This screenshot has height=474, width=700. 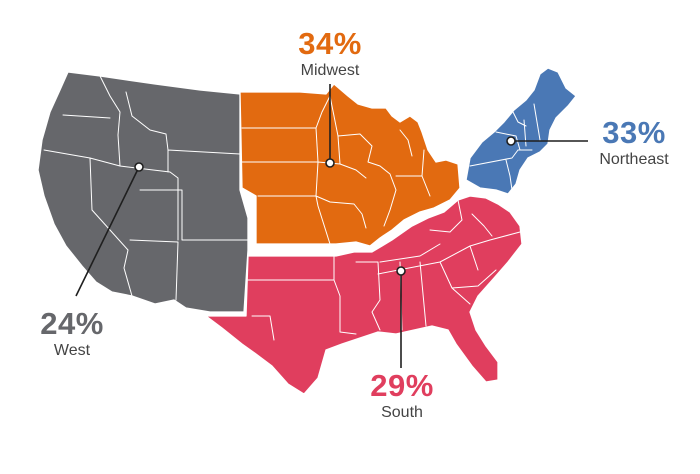 What do you see at coordinates (401, 317) in the screenshot?
I see `leader-south` at bounding box center [401, 317].